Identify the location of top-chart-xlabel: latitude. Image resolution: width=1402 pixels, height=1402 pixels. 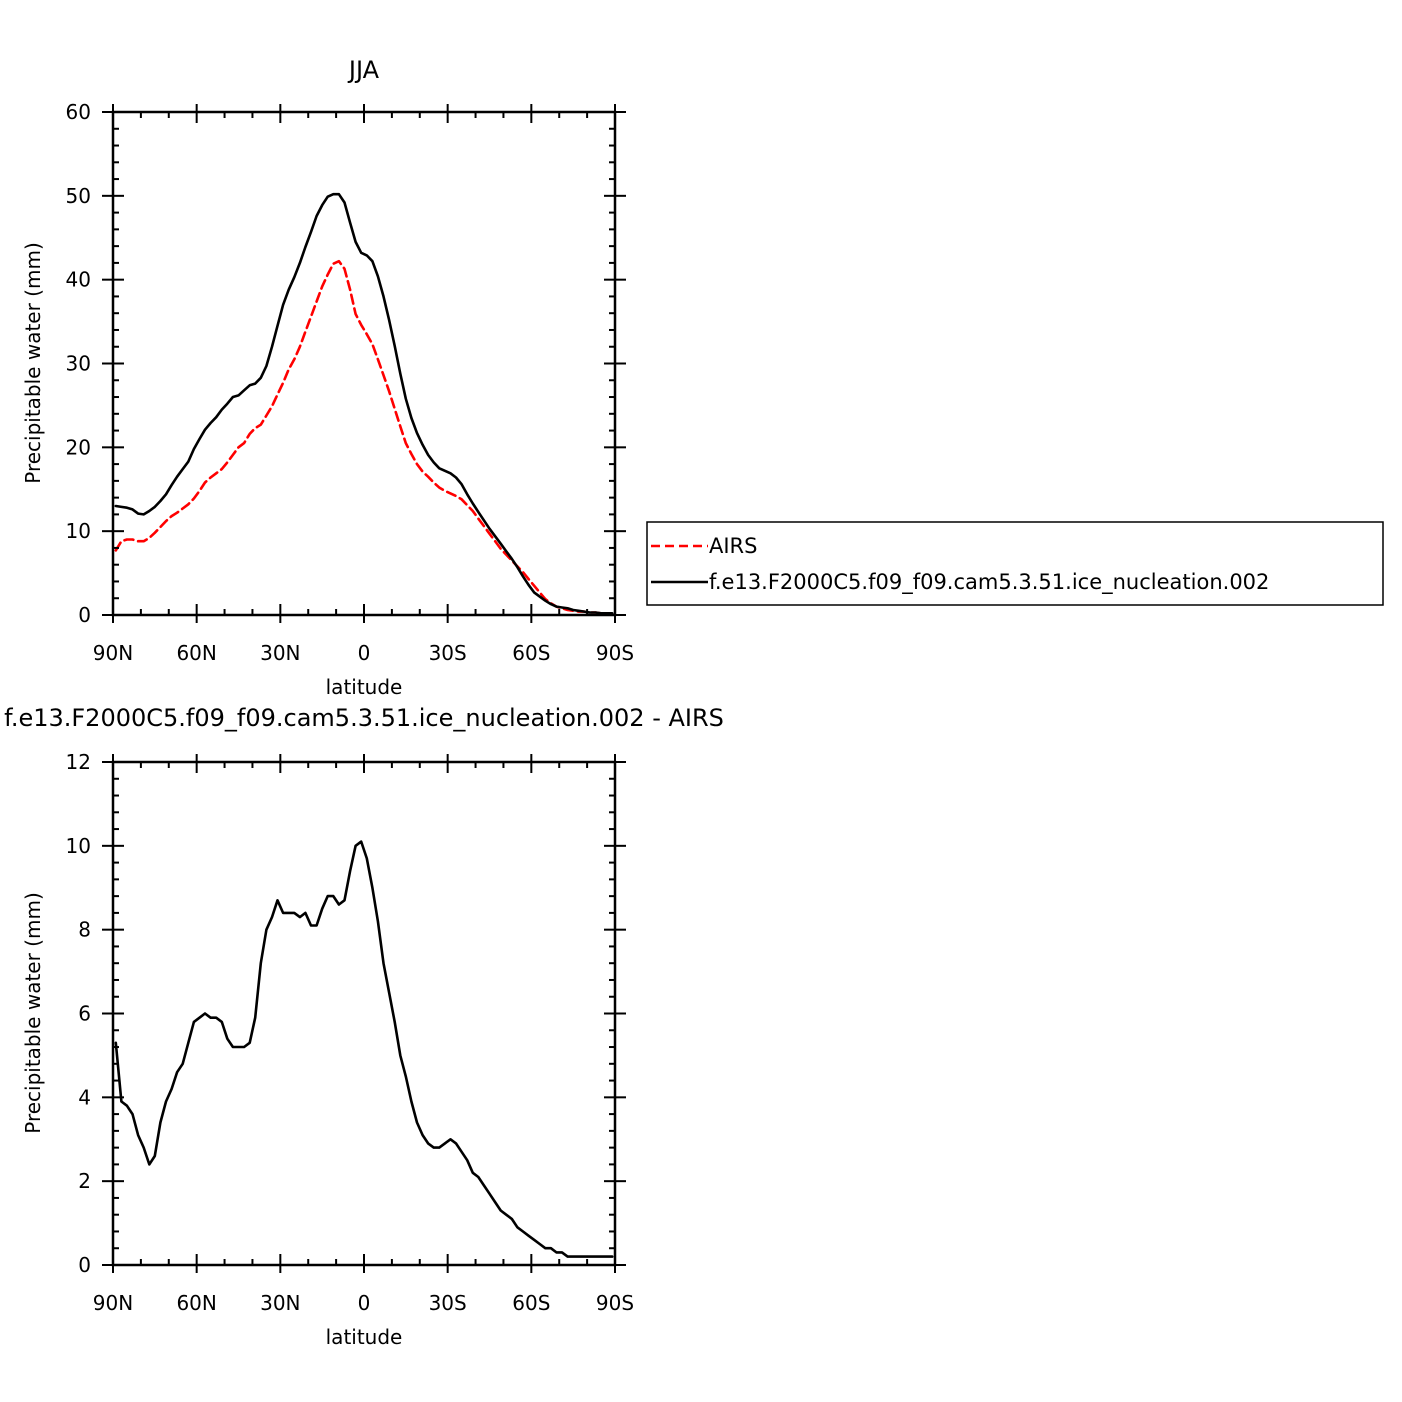
(364, 687).